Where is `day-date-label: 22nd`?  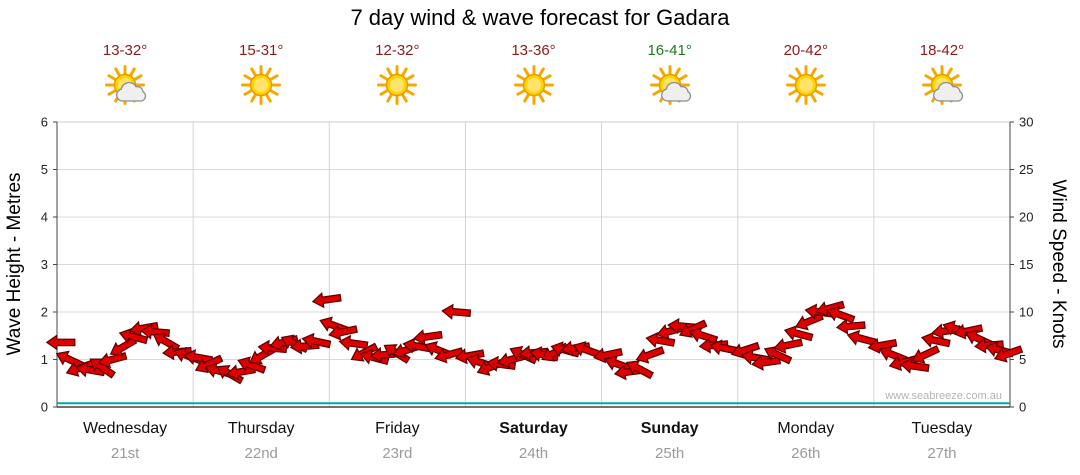 day-date-label: 22nd is located at coordinates (261, 453).